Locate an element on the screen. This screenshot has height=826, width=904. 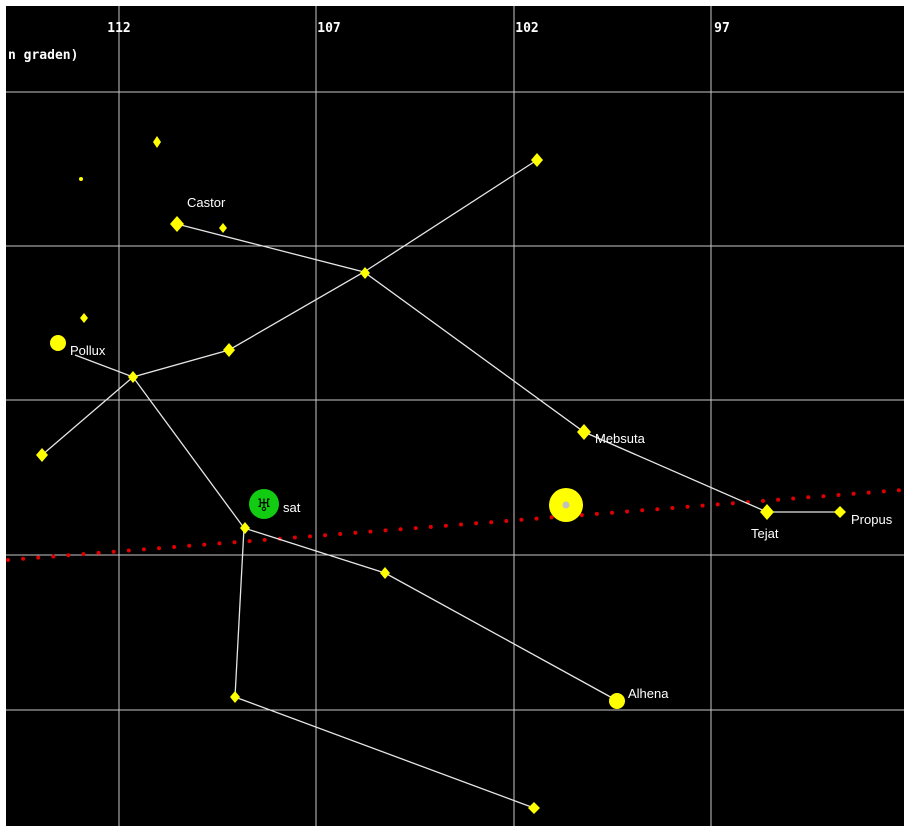
star-propus is located at coordinates (840, 512).